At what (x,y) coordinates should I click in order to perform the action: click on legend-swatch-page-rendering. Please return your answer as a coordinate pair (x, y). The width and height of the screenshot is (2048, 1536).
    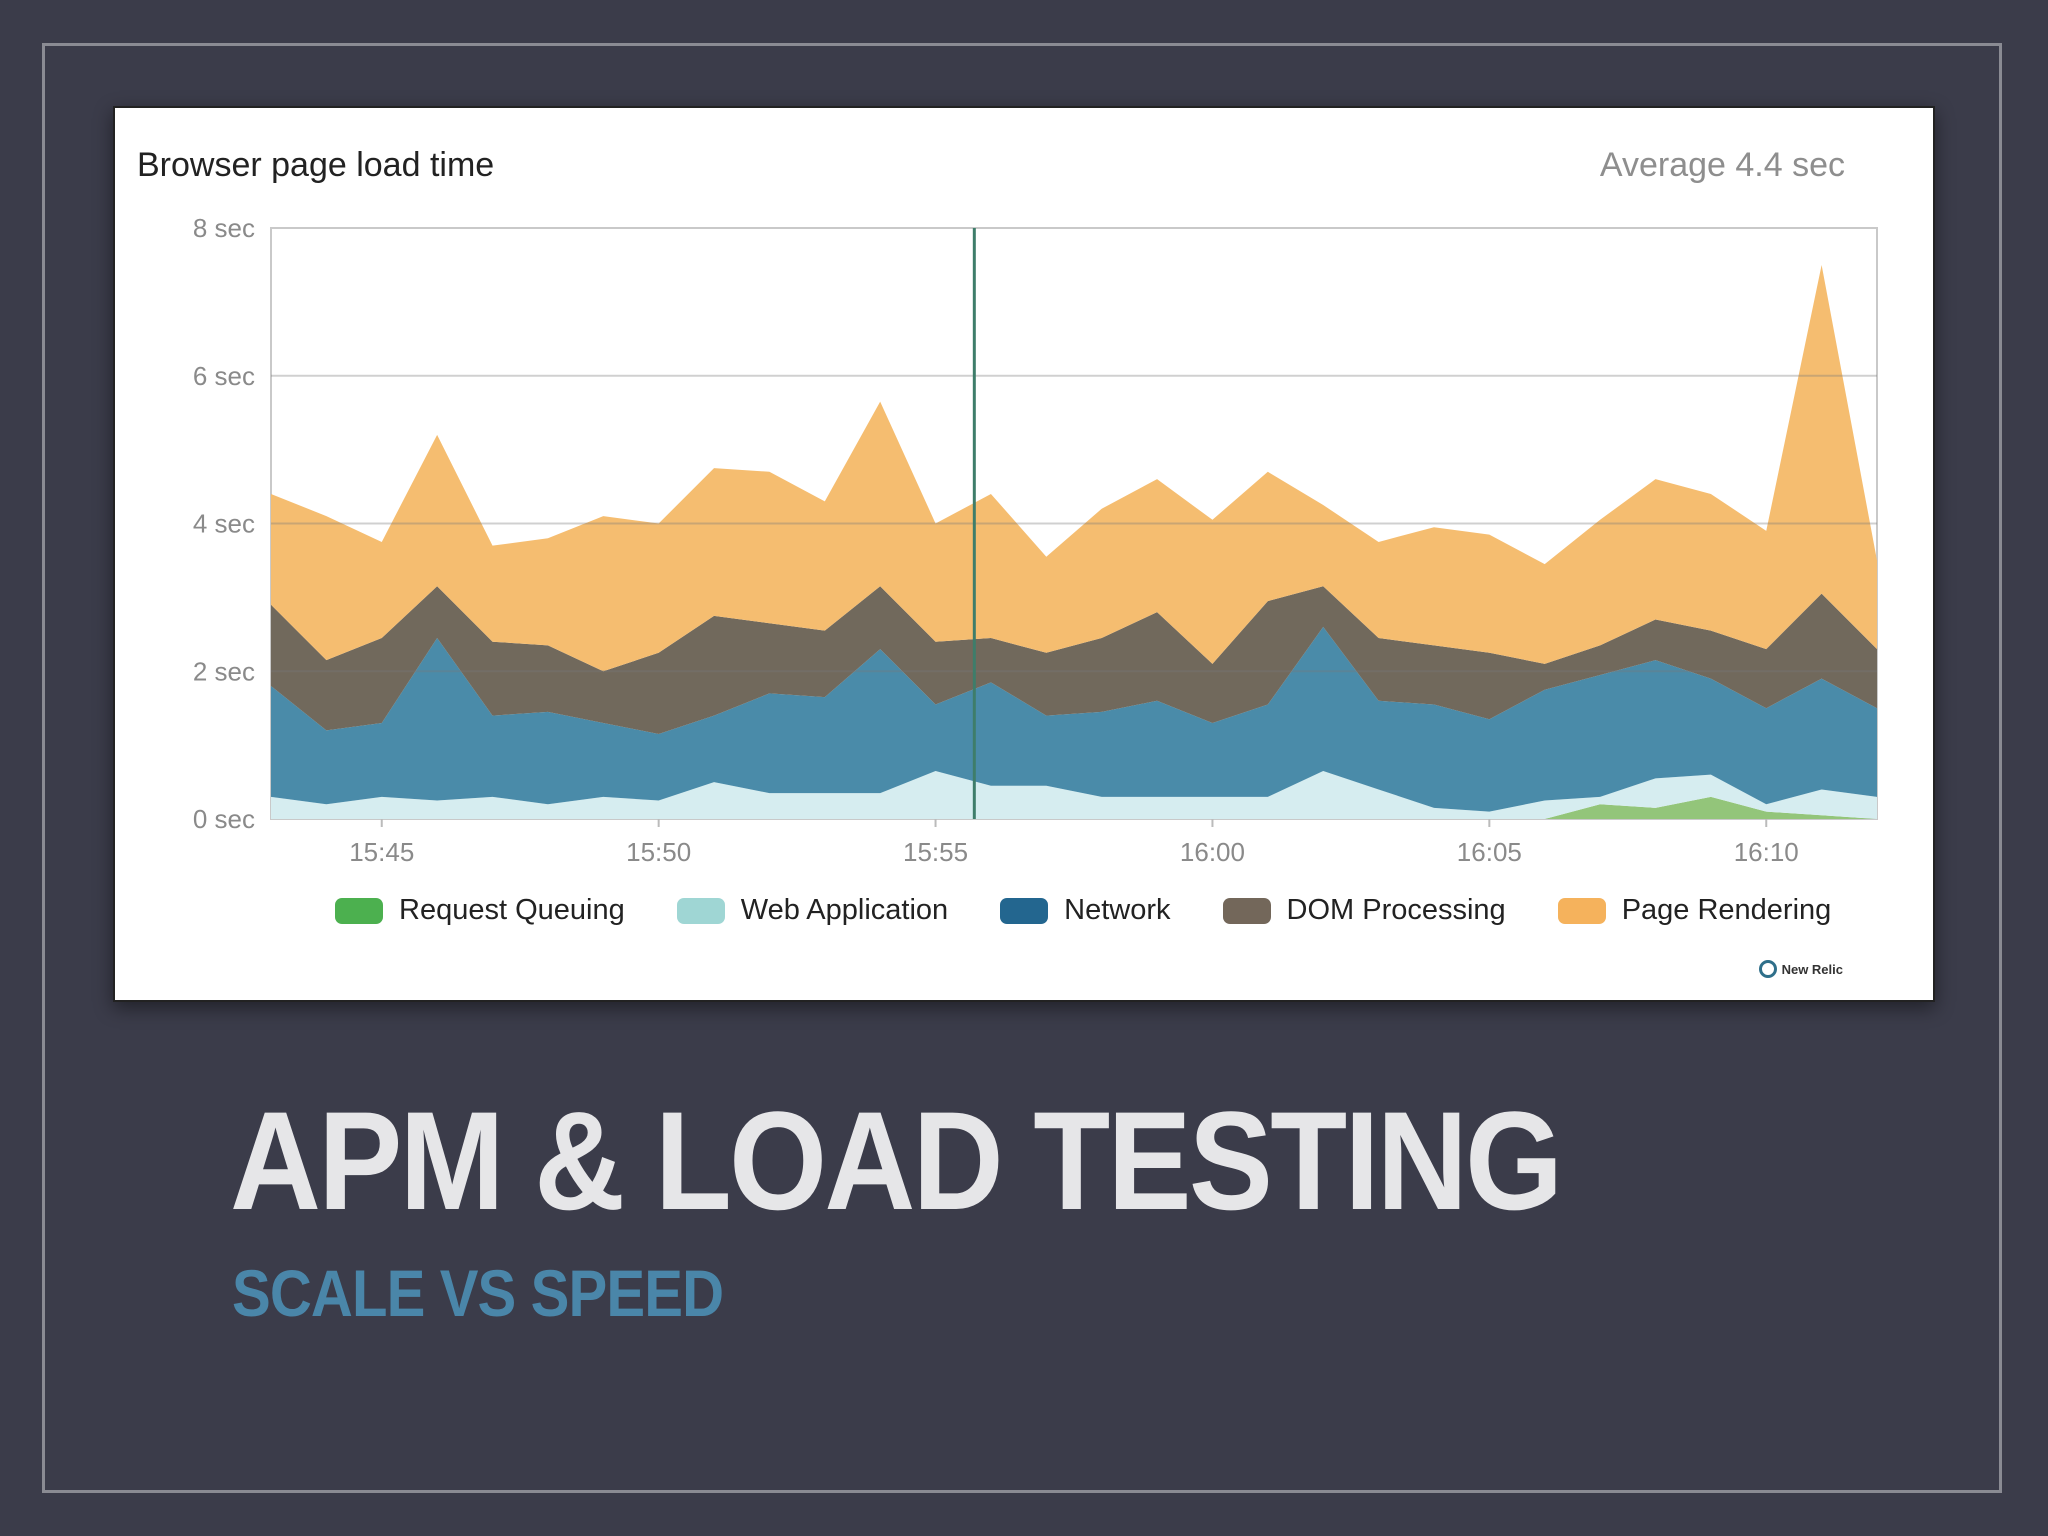
    Looking at the image, I should click on (1581, 910).